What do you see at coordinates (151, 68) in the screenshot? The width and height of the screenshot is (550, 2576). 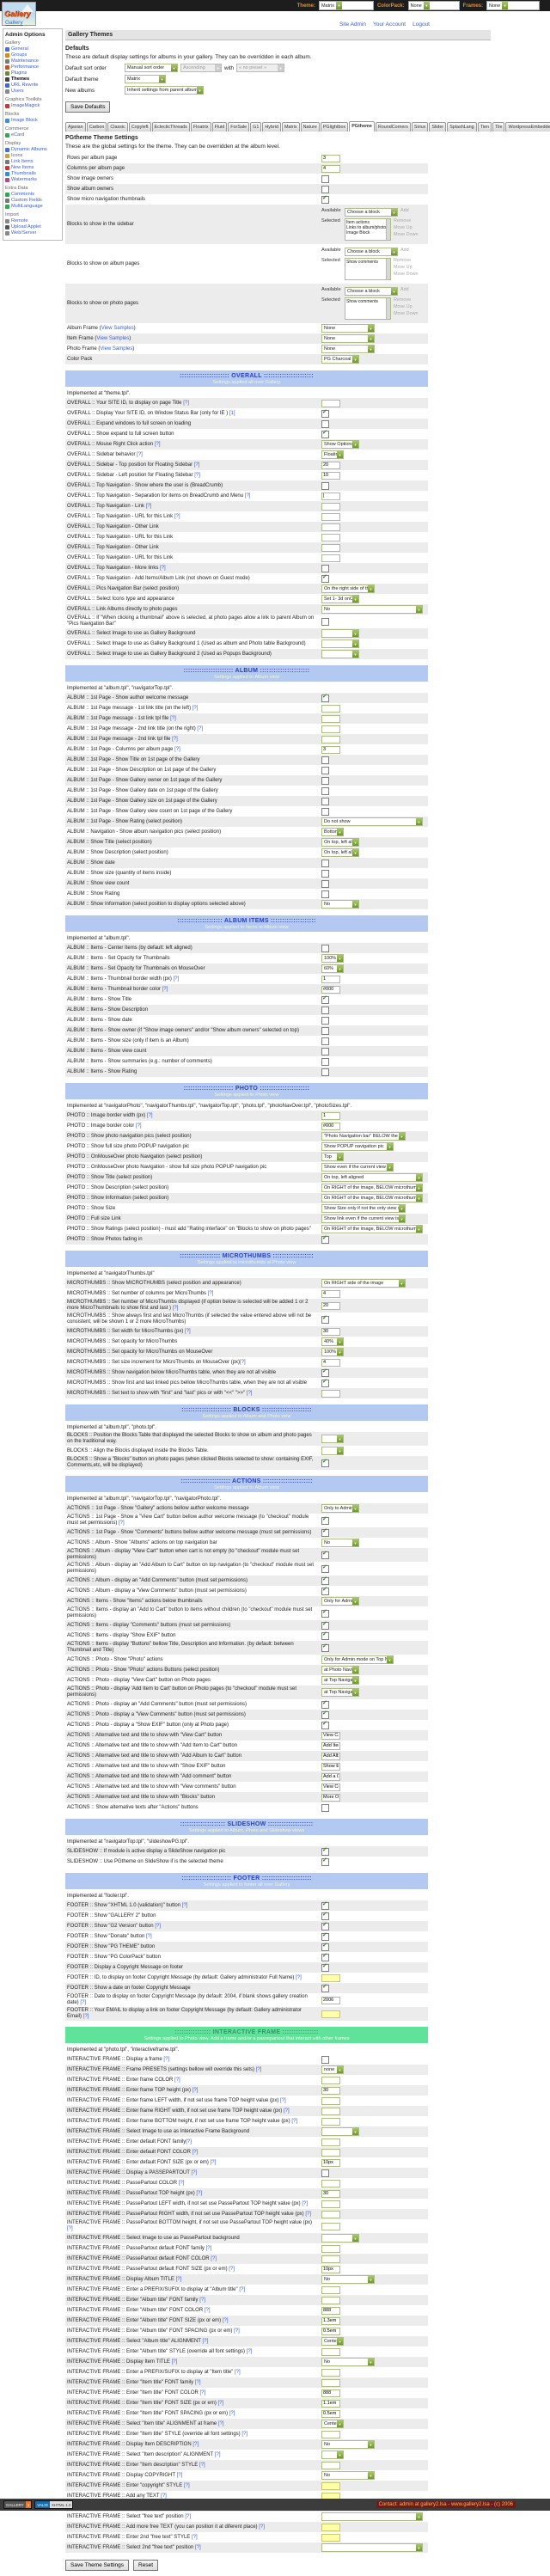 I see `default-sort-select: Manual sort order ▼` at bounding box center [151, 68].